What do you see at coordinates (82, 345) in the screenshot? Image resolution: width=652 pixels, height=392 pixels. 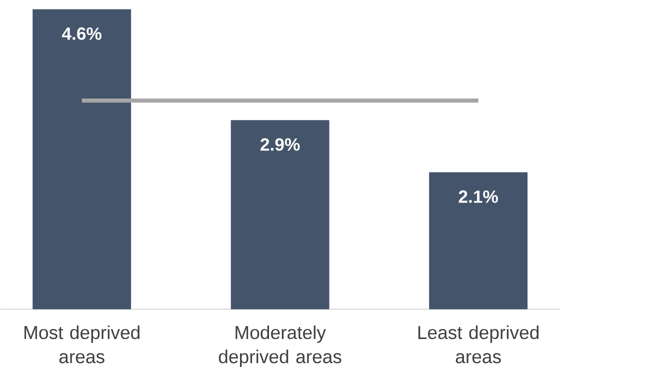 I see `x-tick-label: Most deprived areas` at bounding box center [82, 345].